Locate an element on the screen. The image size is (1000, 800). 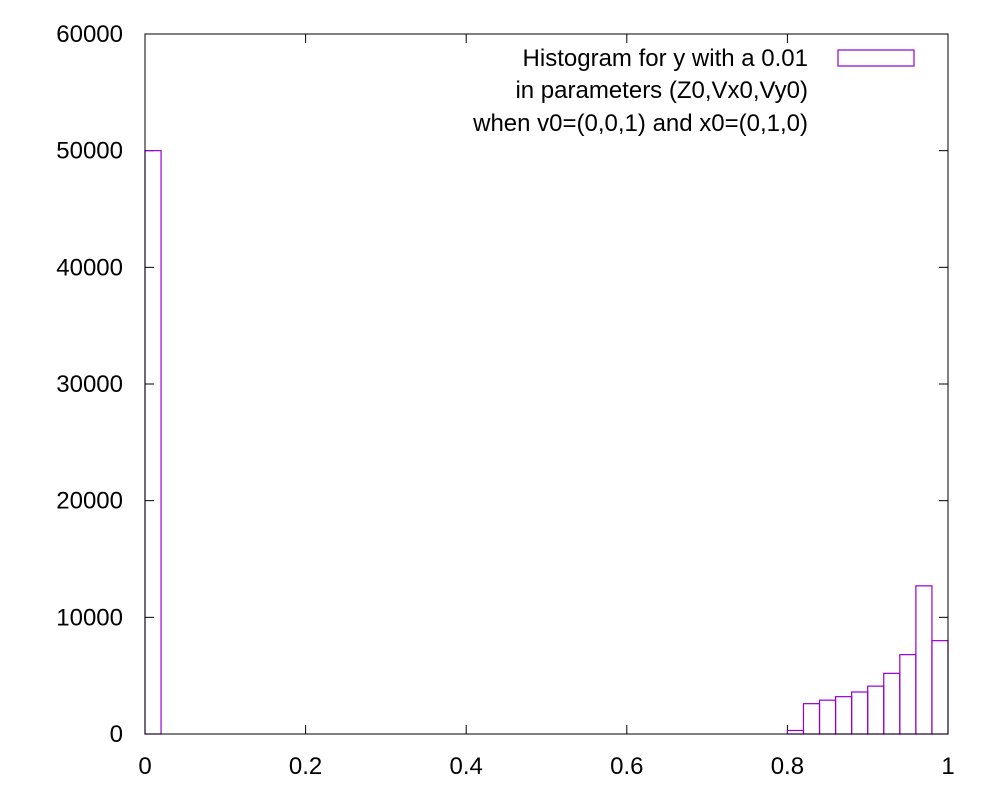
y-tick-label: 0 is located at coordinates (116, 734).